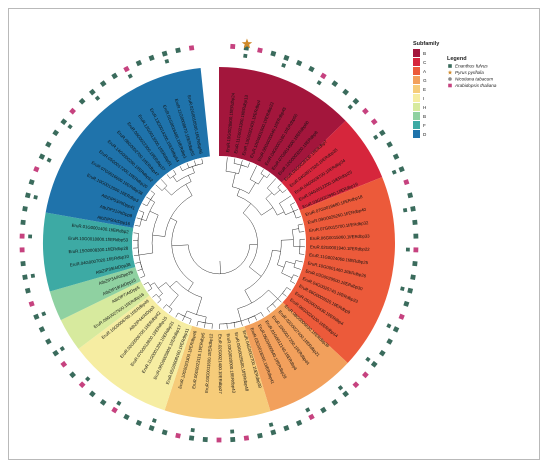  Describe the element at coordinates (424, 125) in the screenshot. I see `subfamily-label: F` at that location.